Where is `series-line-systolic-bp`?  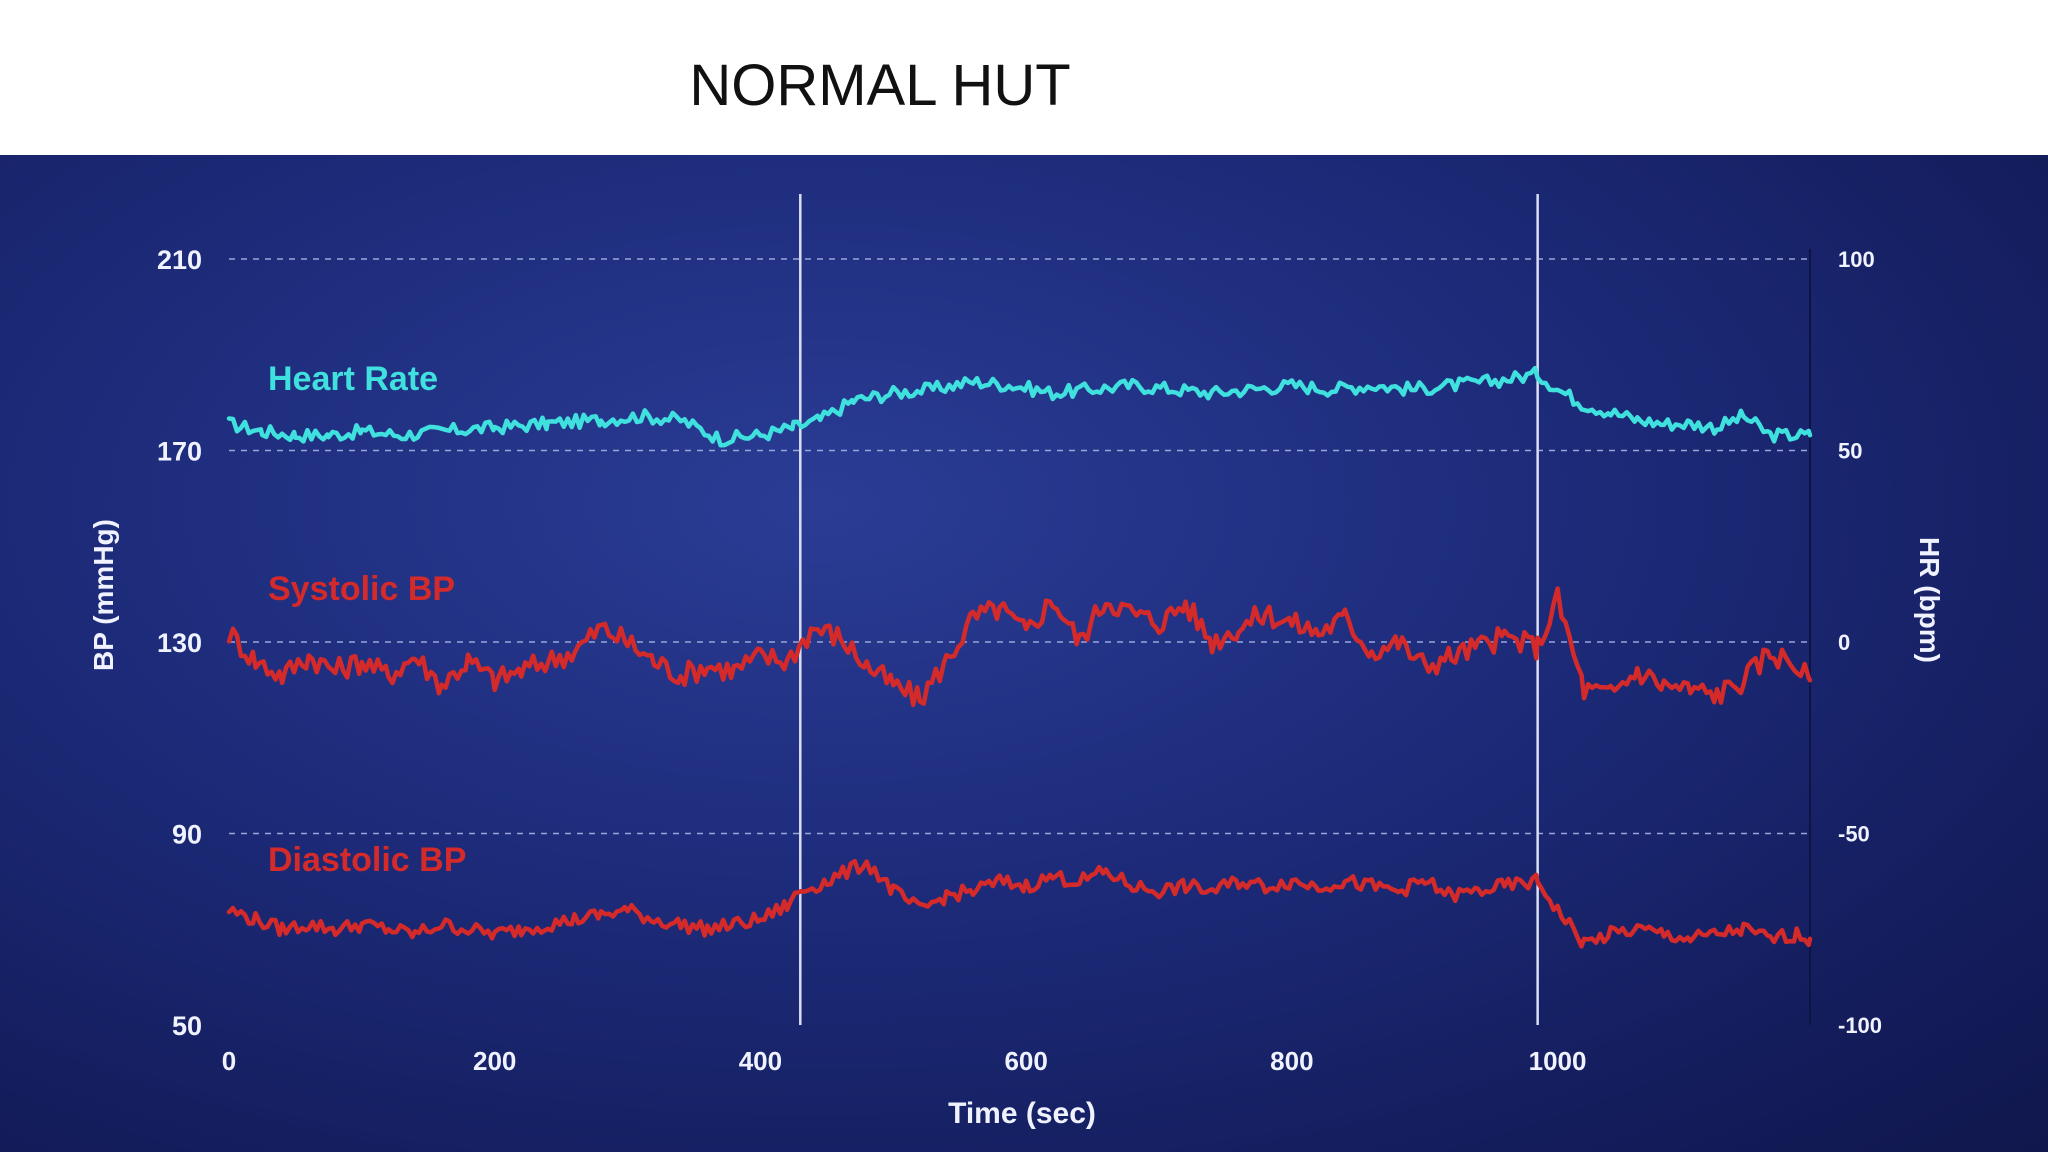 series-line-systolic-bp is located at coordinates (1019, 647).